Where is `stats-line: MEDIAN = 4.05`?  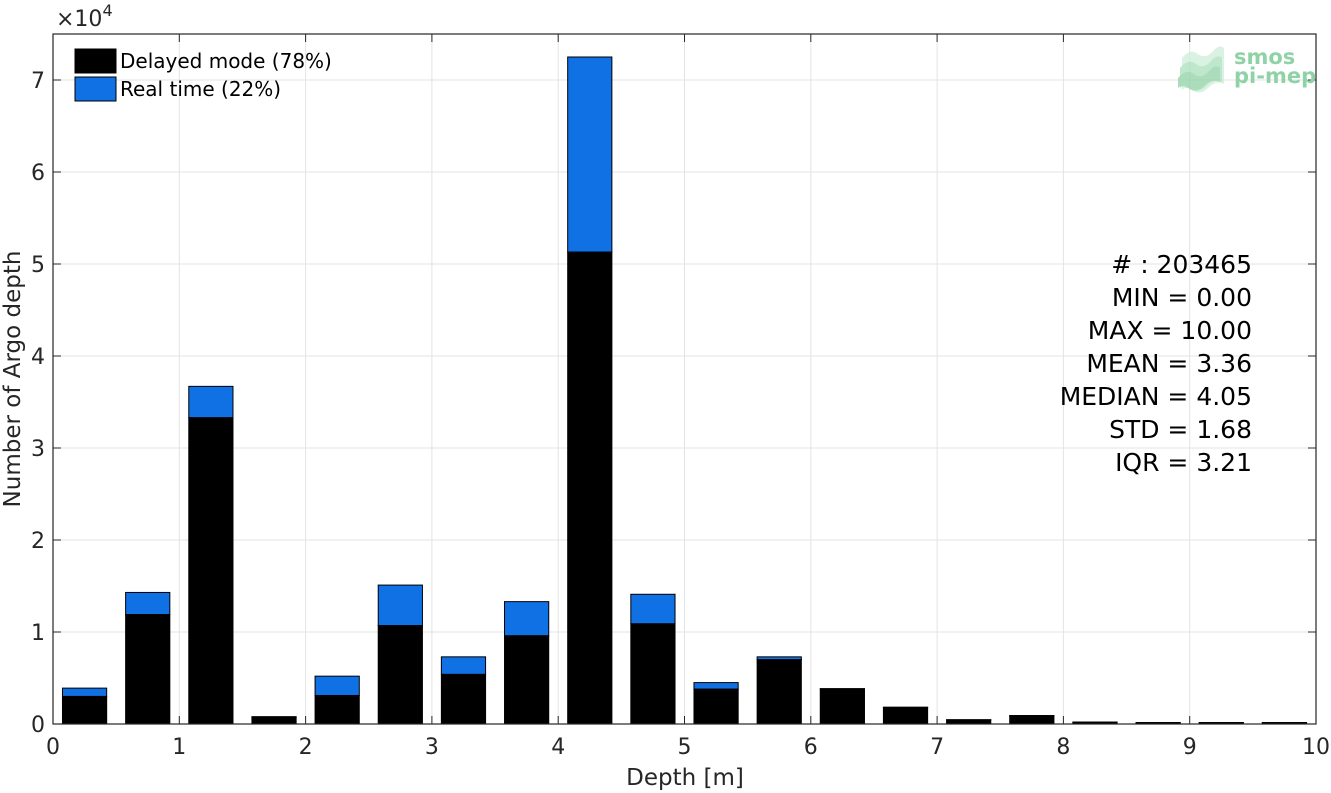
stats-line: MEDIAN = 4.05 is located at coordinates (1156, 396).